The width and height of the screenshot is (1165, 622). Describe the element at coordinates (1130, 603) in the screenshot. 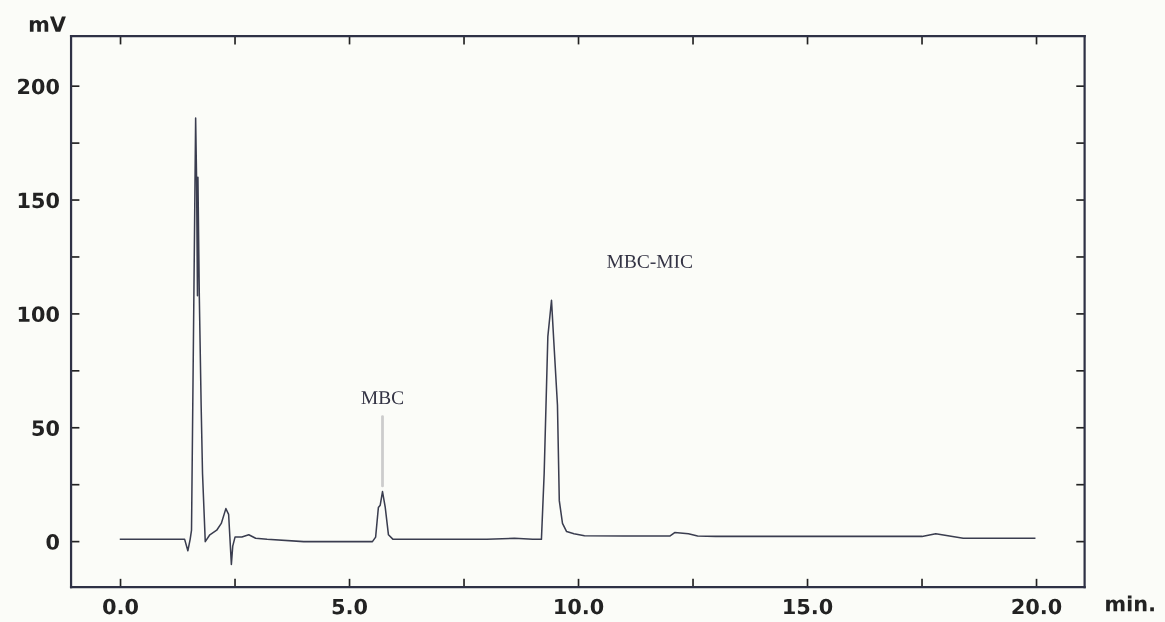

I see `x-axis-title: min.` at that location.